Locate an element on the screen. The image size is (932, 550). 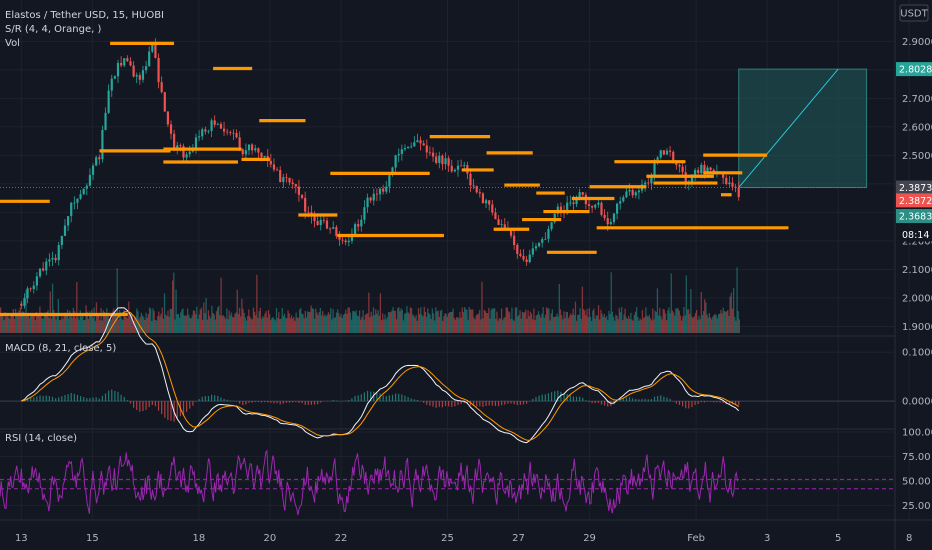
macd-indicator-label: MACD (8, 21, close, 5) is located at coordinates (60, 348).